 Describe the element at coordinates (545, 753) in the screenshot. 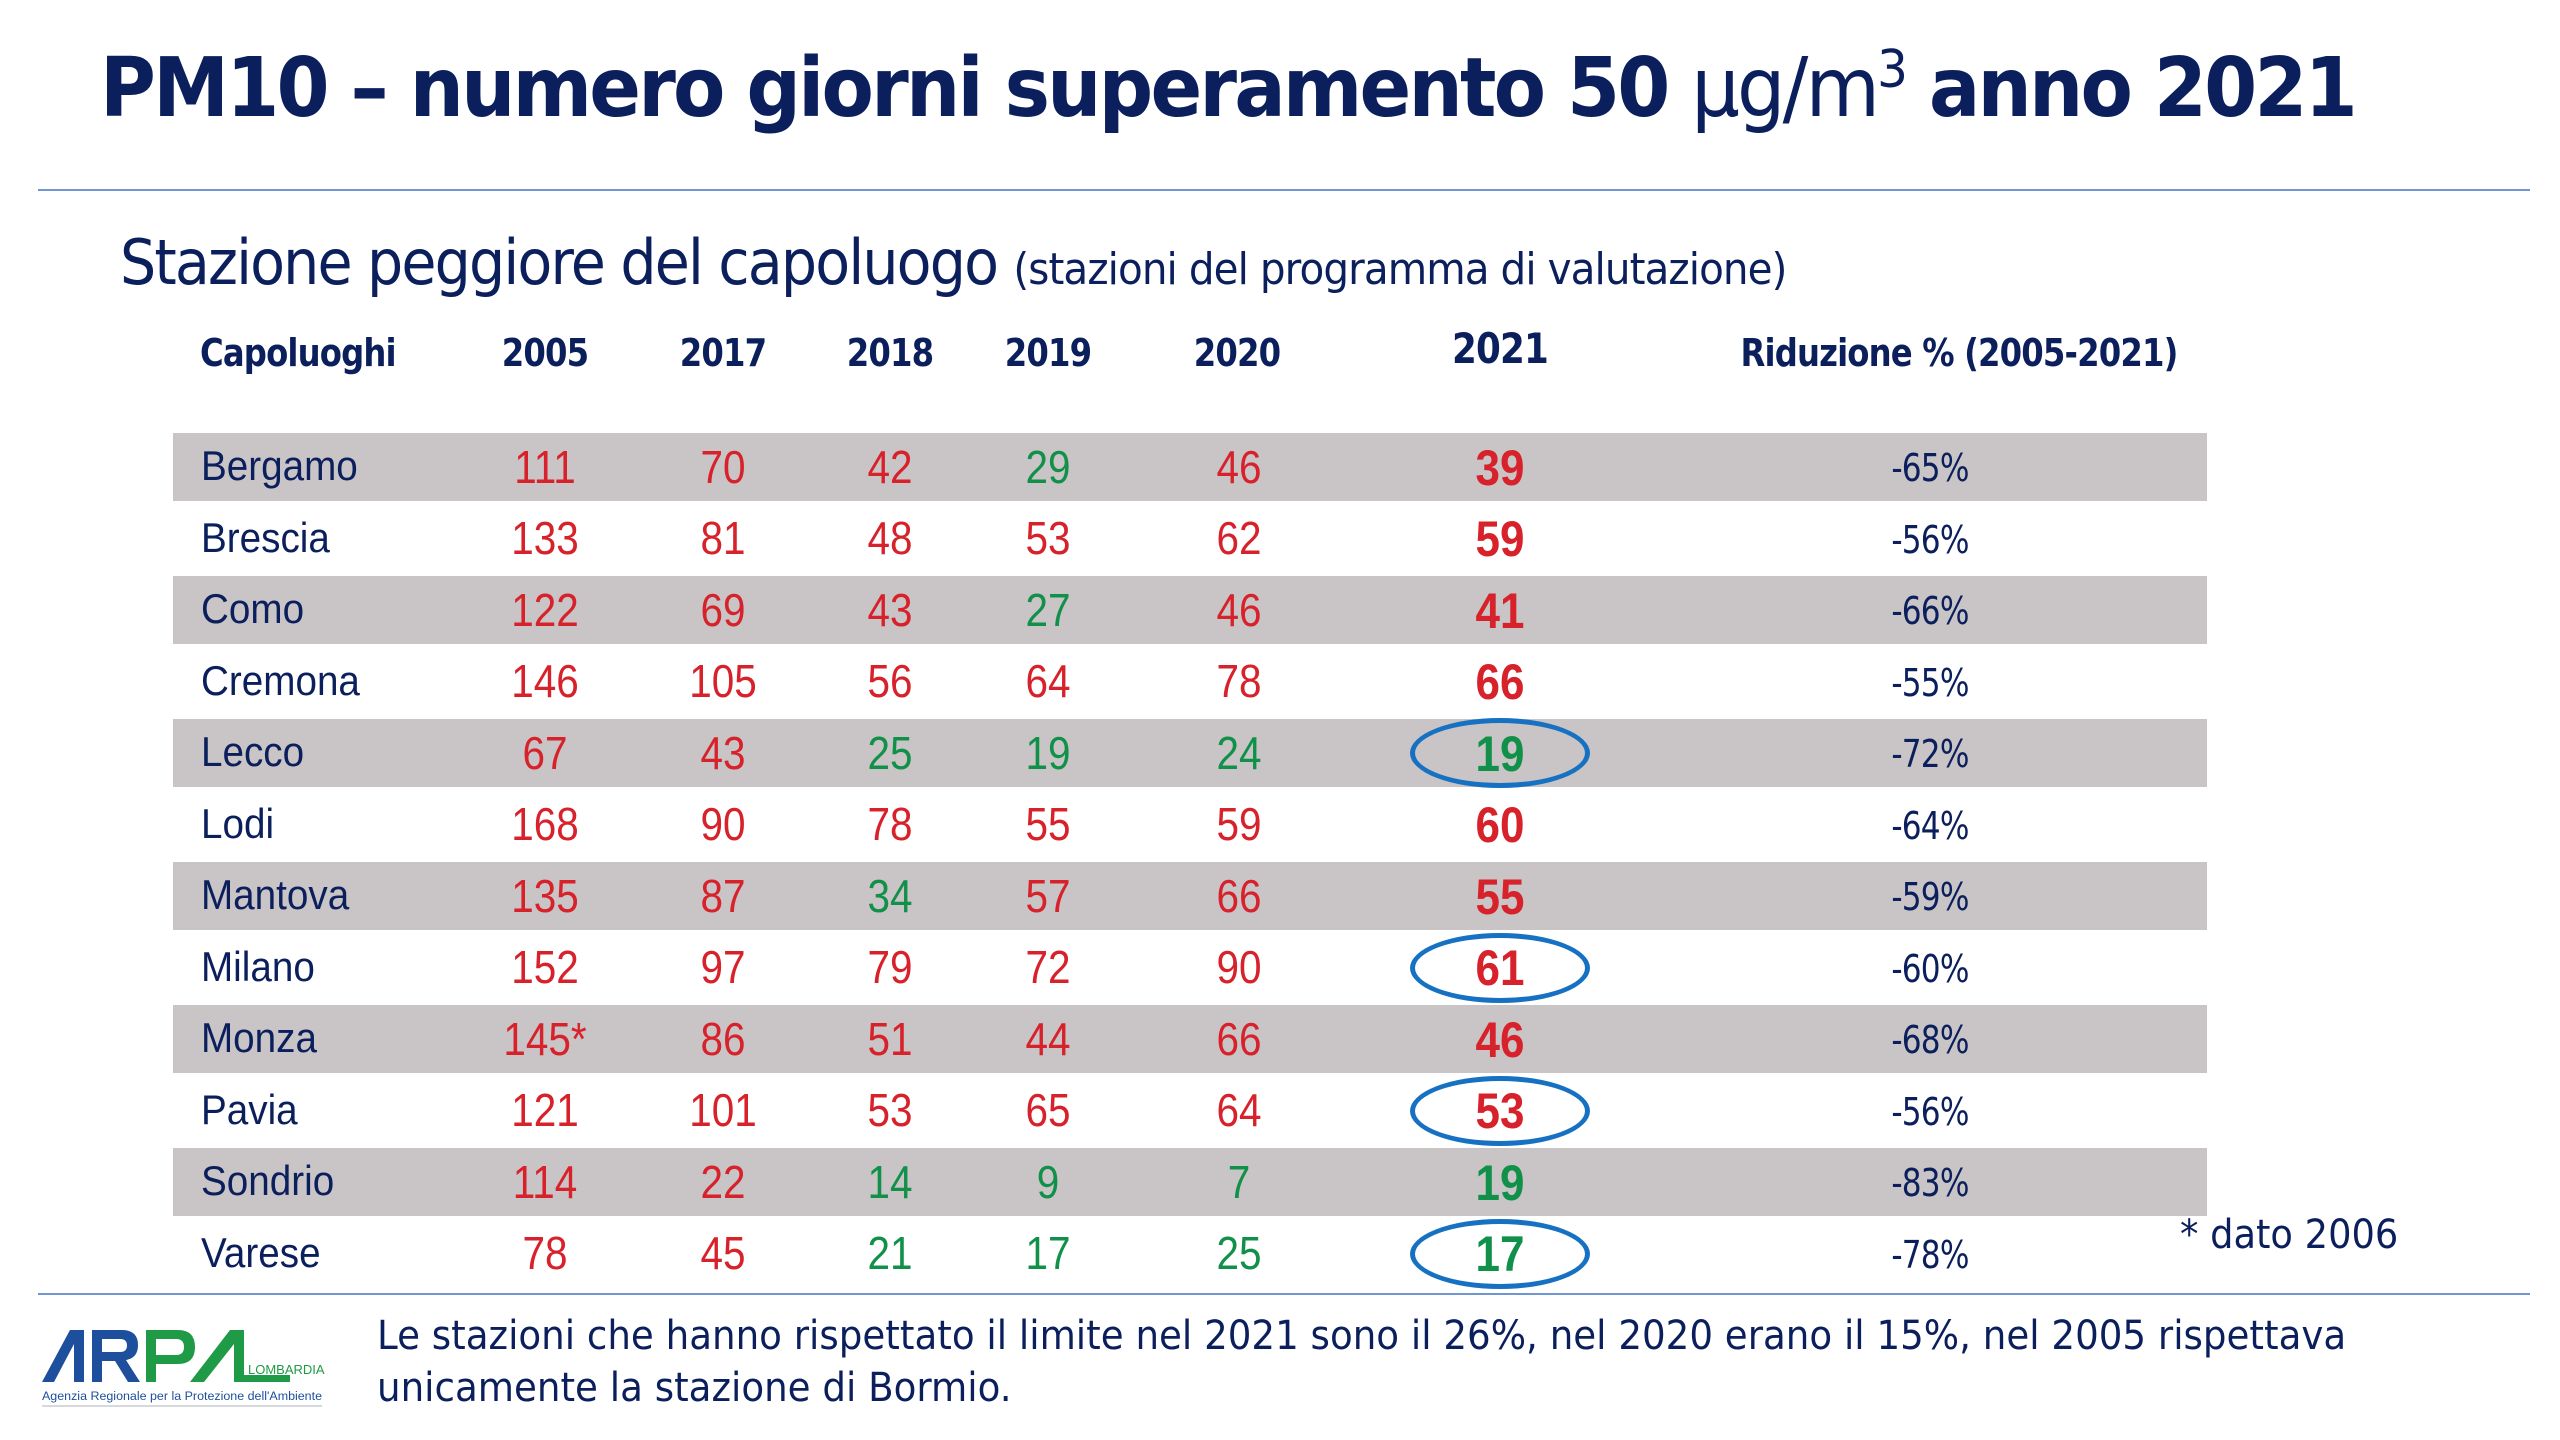

I see `cell-year-2005: 67` at that location.